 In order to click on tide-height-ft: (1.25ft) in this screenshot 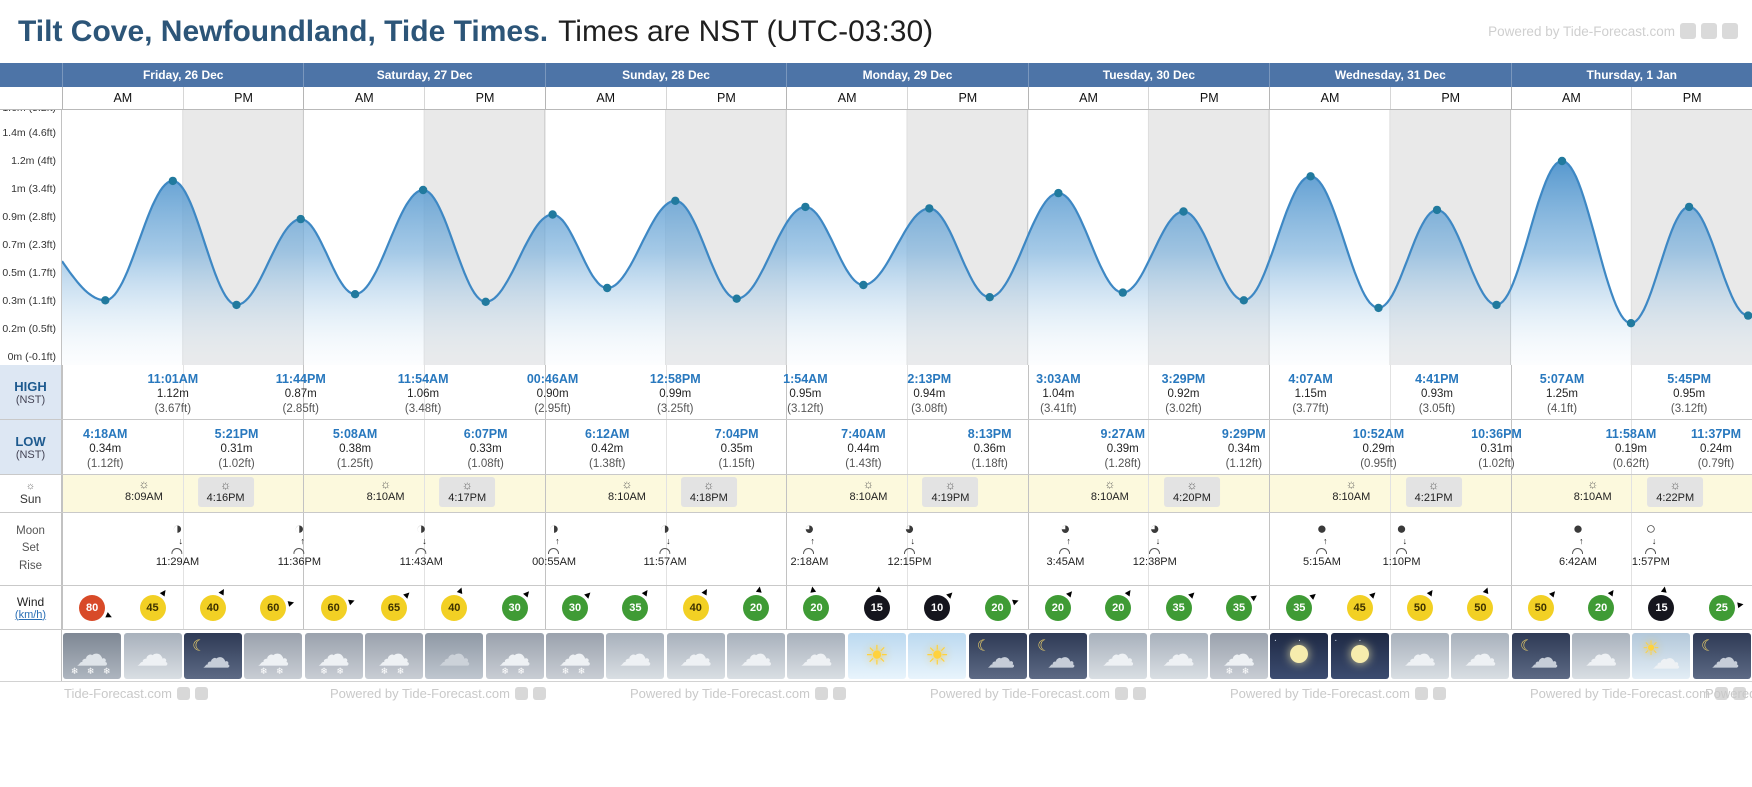, I will do `click(355, 464)`.